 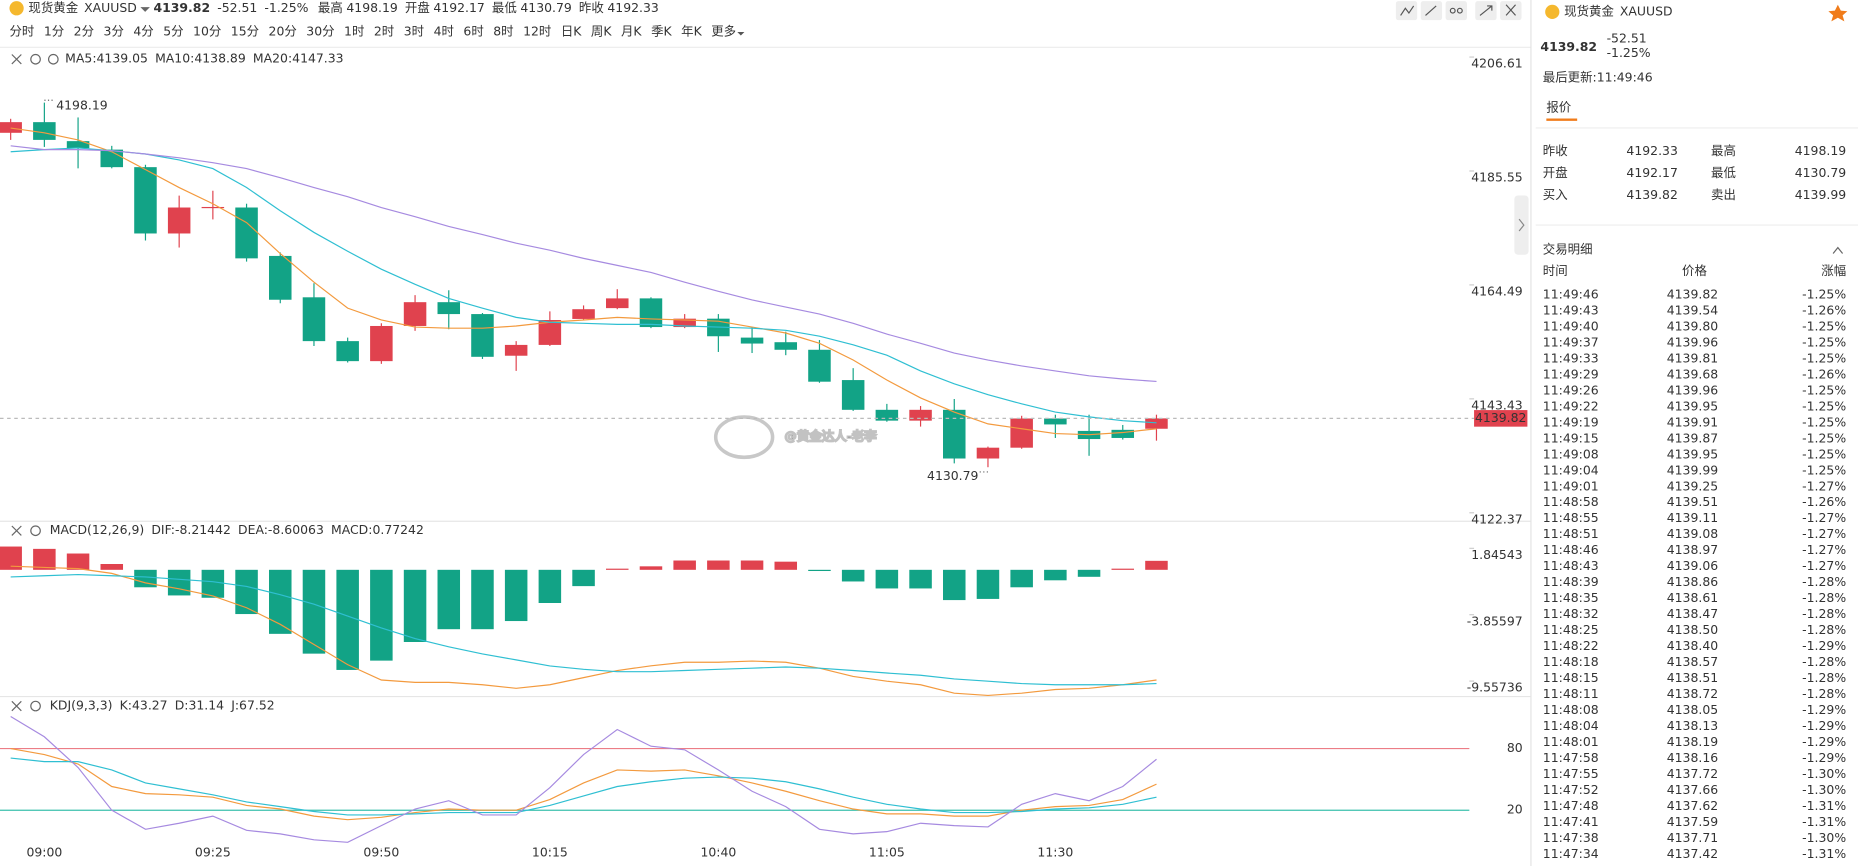 I want to click on period-tab: 20分, so click(x=283, y=30).